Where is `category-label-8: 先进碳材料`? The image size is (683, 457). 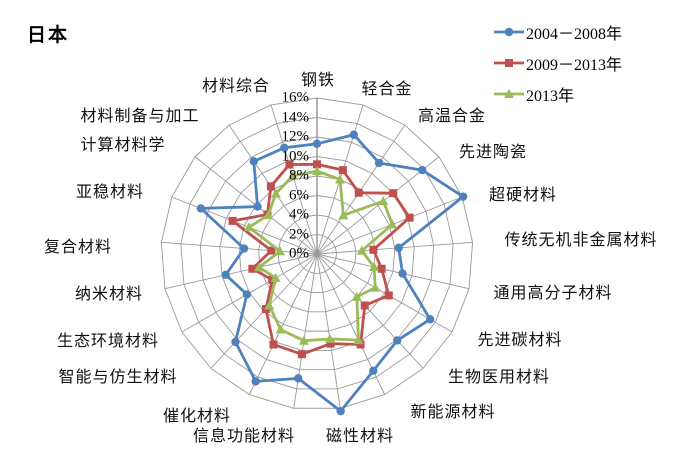
category-label-8: 先进碳材料 is located at coordinates (520, 340).